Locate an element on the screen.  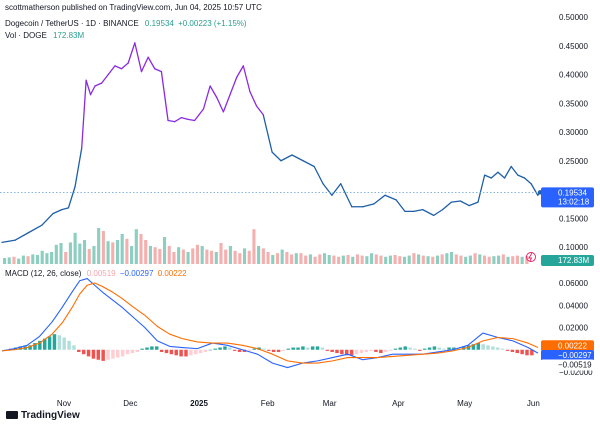
price-axis-tick: 0.45000 is located at coordinates (573, 46).